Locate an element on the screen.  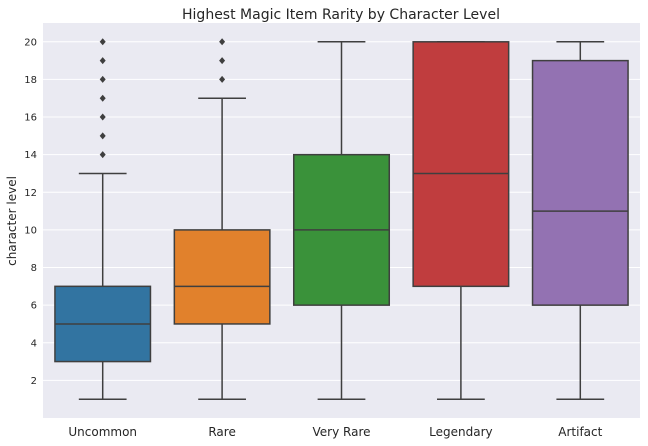
y-axis-label: character level is located at coordinates (12, 221).